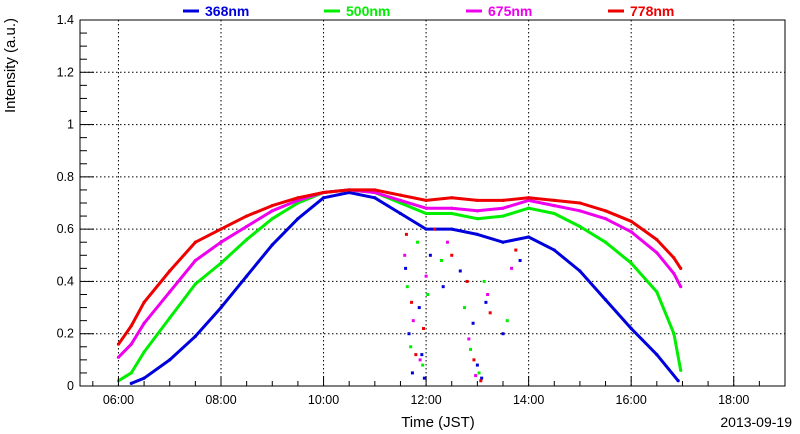 The width and height of the screenshot is (800, 434). I want to click on x-tick-label: 14:00, so click(528, 400).